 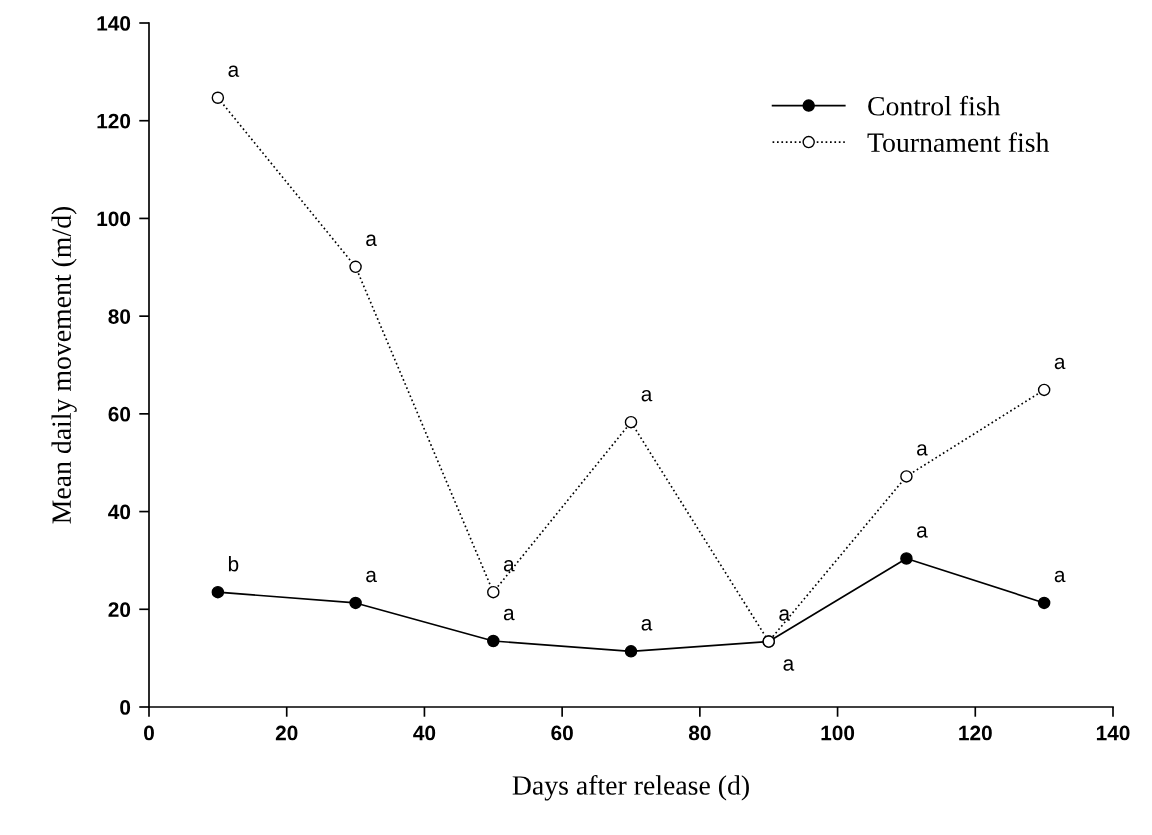 I want to click on y-tick-label: 40, so click(x=119, y=512).